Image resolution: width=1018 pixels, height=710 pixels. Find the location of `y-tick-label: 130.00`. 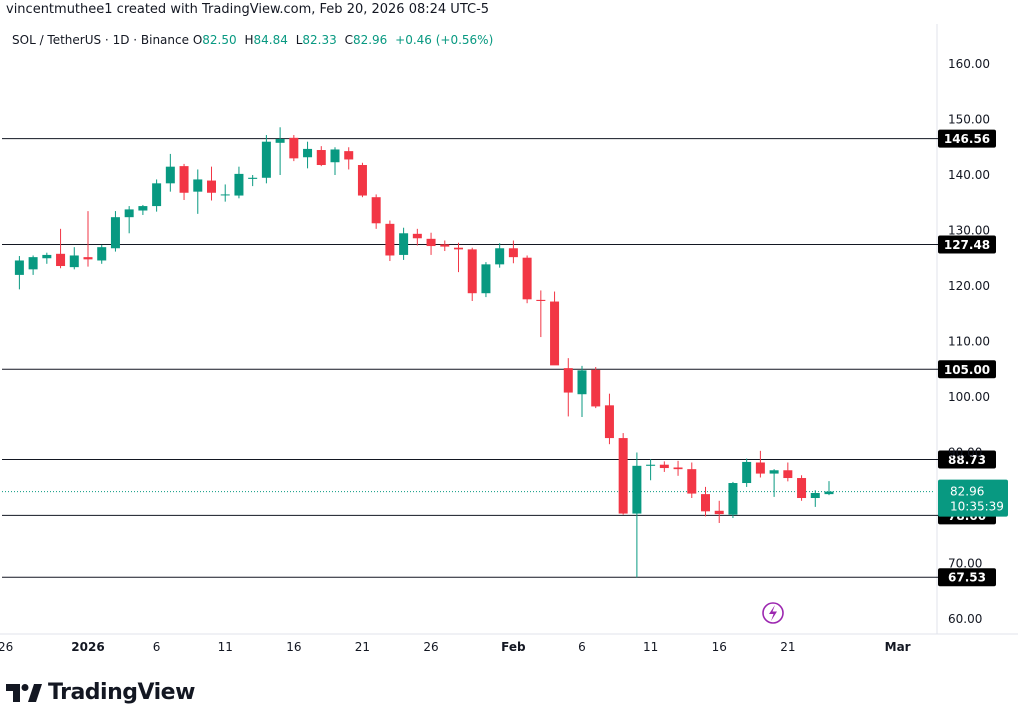

y-tick-label: 130.00 is located at coordinates (969, 231).